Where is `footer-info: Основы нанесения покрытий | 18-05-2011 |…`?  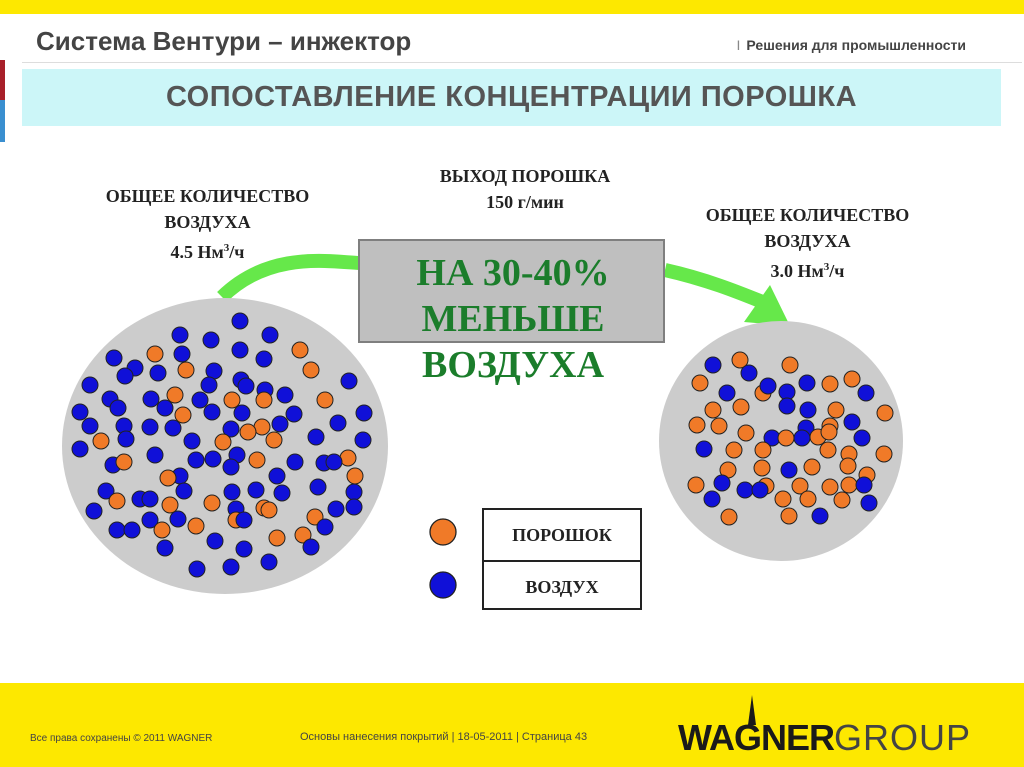
footer-info: Основы нанесения покрытий | 18-05-2011 |… is located at coordinates (444, 737).